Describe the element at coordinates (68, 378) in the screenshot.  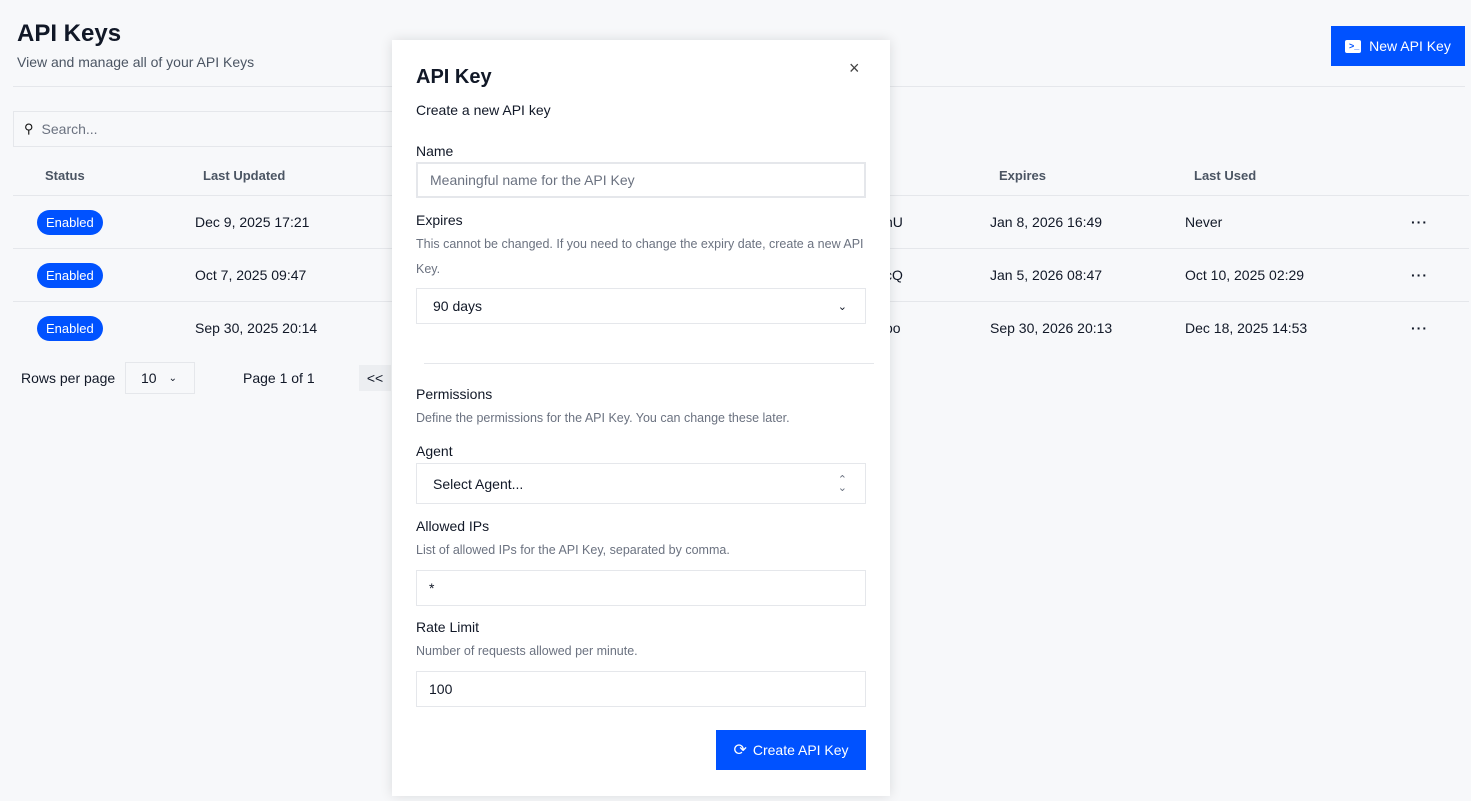
I see `rows-per-page-label: Rows per page` at that location.